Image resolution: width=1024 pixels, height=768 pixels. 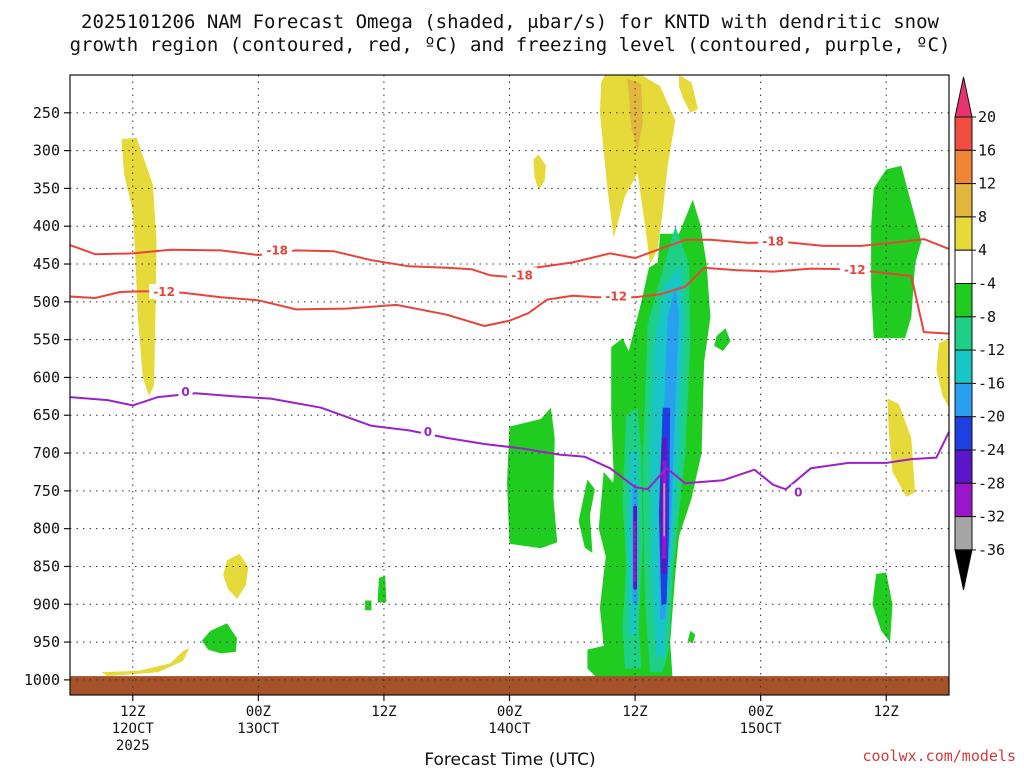 I want to click on y-tick-label-850: 850, so click(x=46, y=566).